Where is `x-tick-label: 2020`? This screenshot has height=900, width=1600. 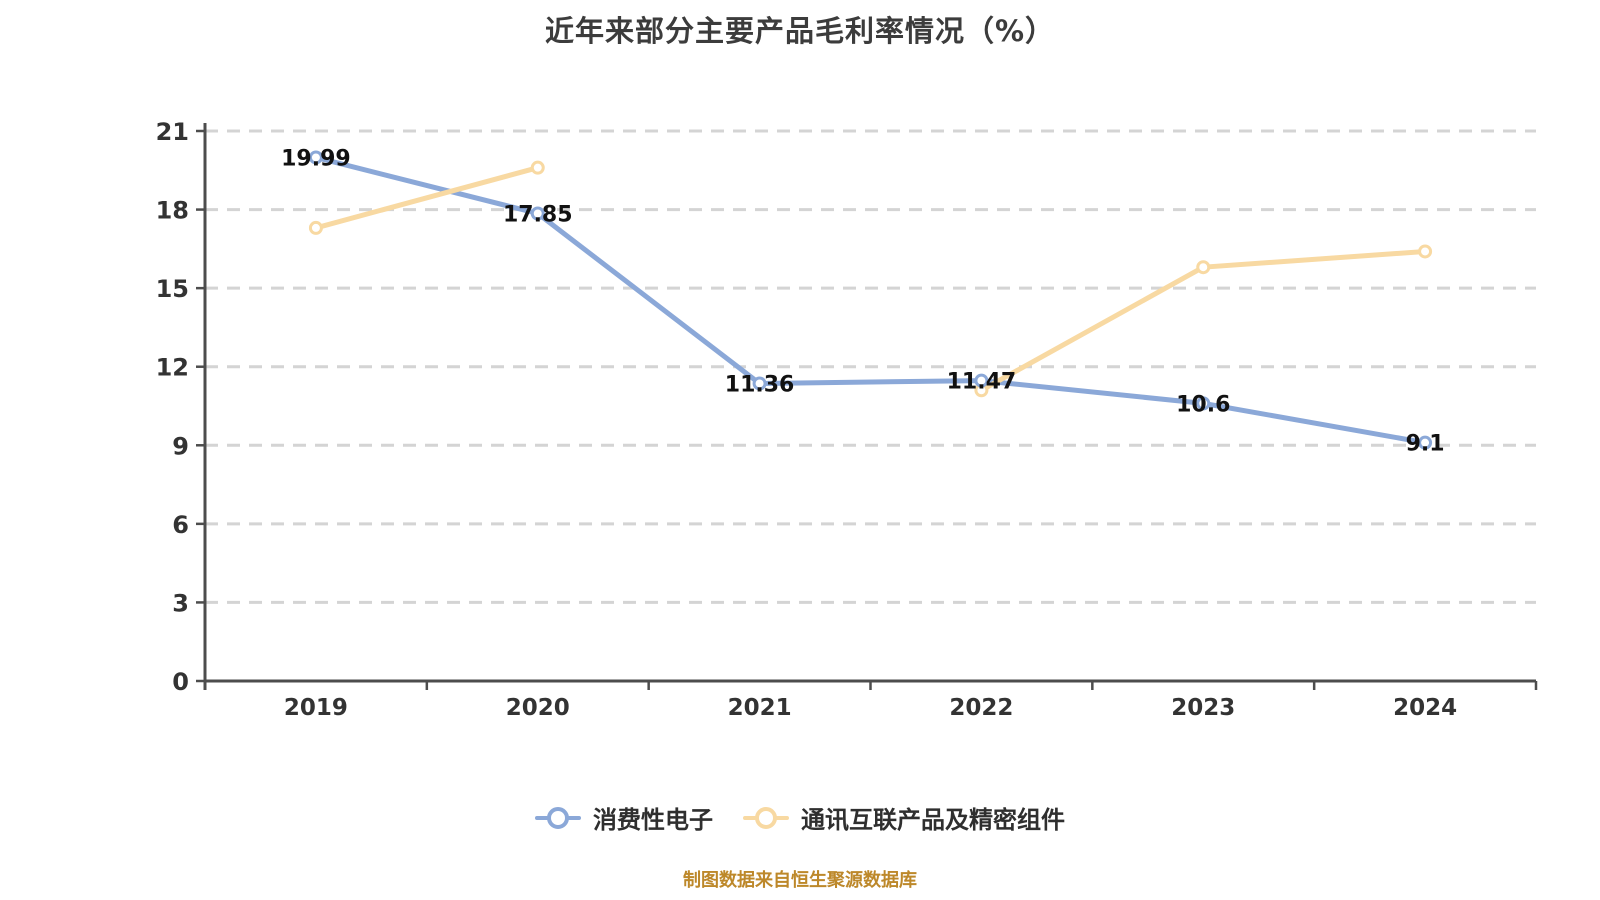
x-tick-label: 2020 is located at coordinates (538, 708).